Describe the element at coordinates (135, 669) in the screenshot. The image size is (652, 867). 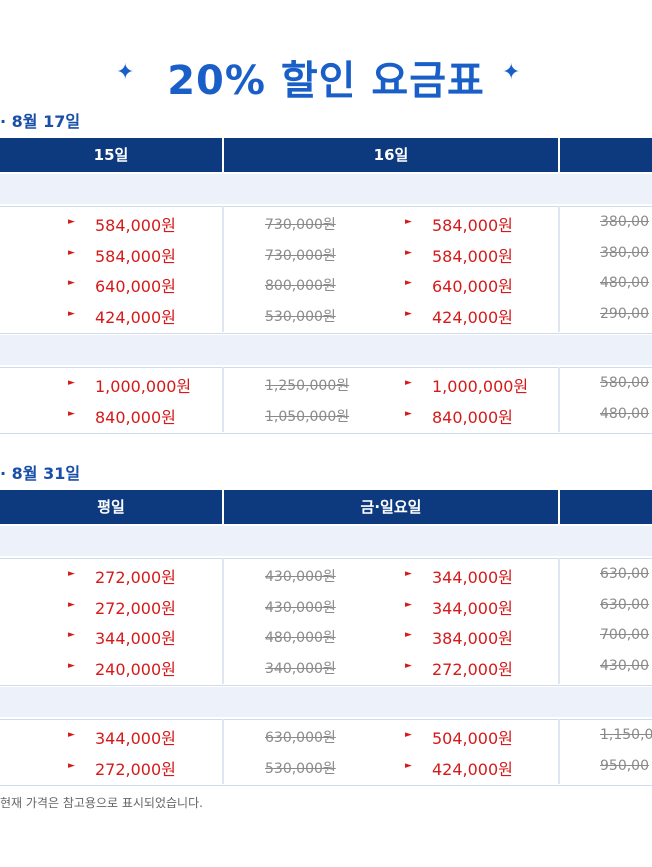
I see `discount-price: 240,000원` at that location.